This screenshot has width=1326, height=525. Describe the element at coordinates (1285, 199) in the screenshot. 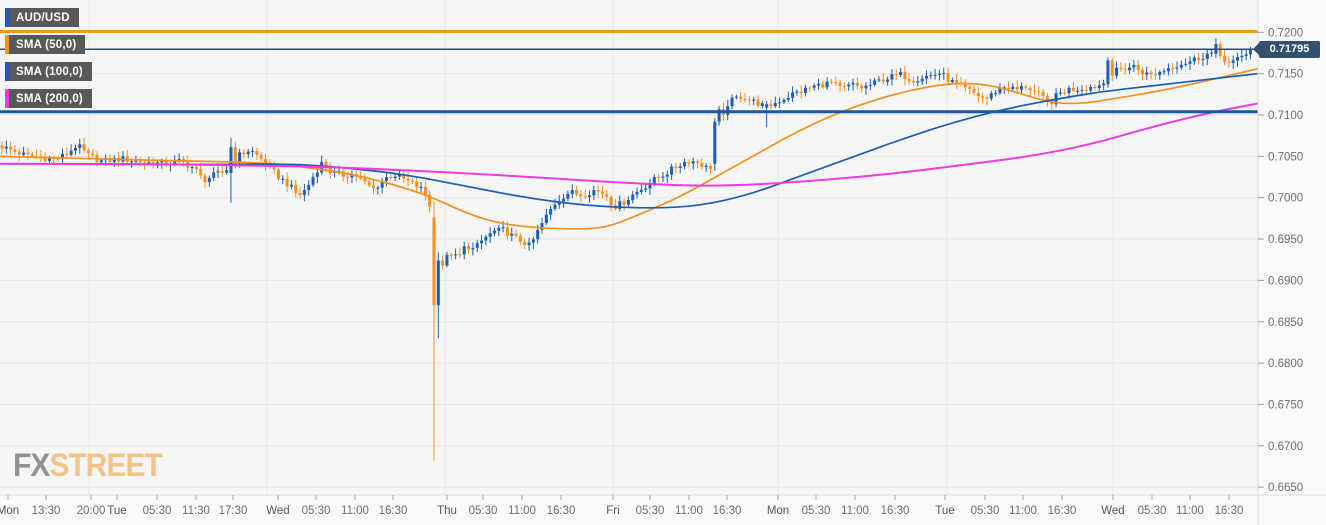

I see `price-axis-label: 0.7000` at that location.